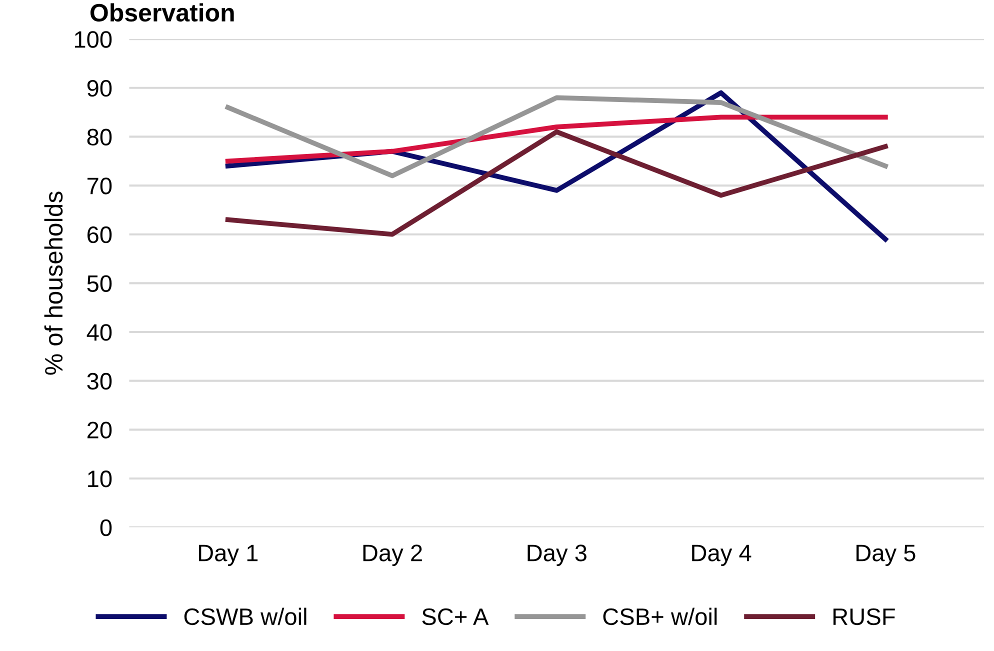 This screenshot has width=994, height=651. Describe the element at coordinates (99, 137) in the screenshot. I see `y-tick-label: 80` at that location.